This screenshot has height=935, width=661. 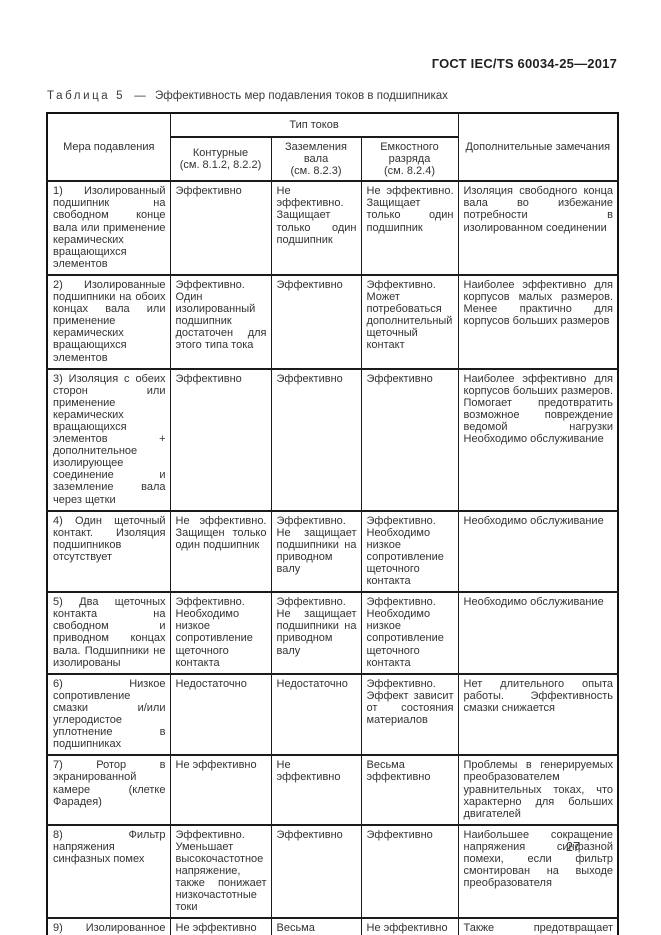 What do you see at coordinates (316, 714) in the screenshot?
I see `cell-shaft-grounding-effectiveness: Недостаточно` at bounding box center [316, 714].